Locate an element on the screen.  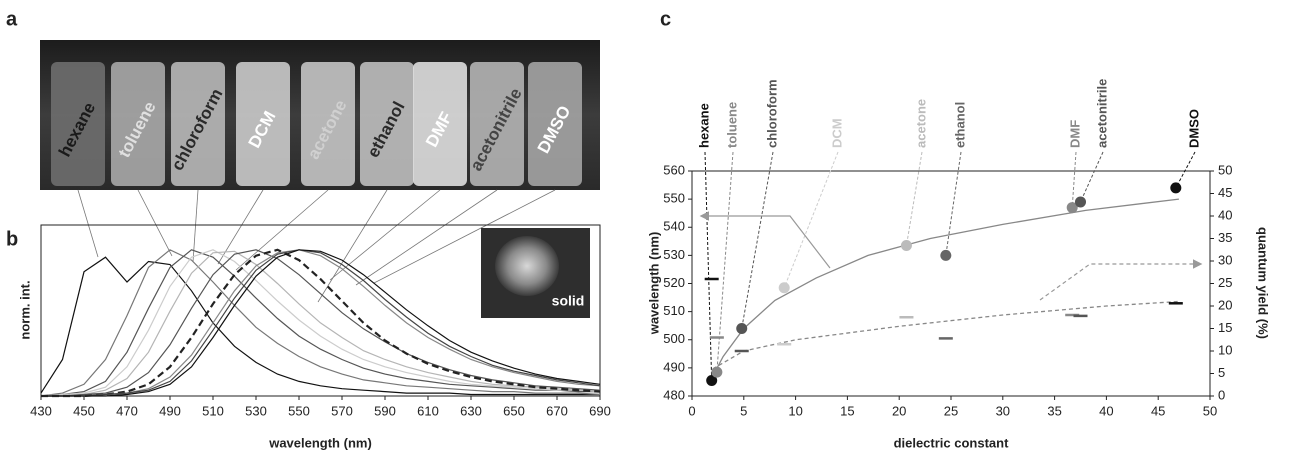
fit-curve is located at coordinates (945, 287).